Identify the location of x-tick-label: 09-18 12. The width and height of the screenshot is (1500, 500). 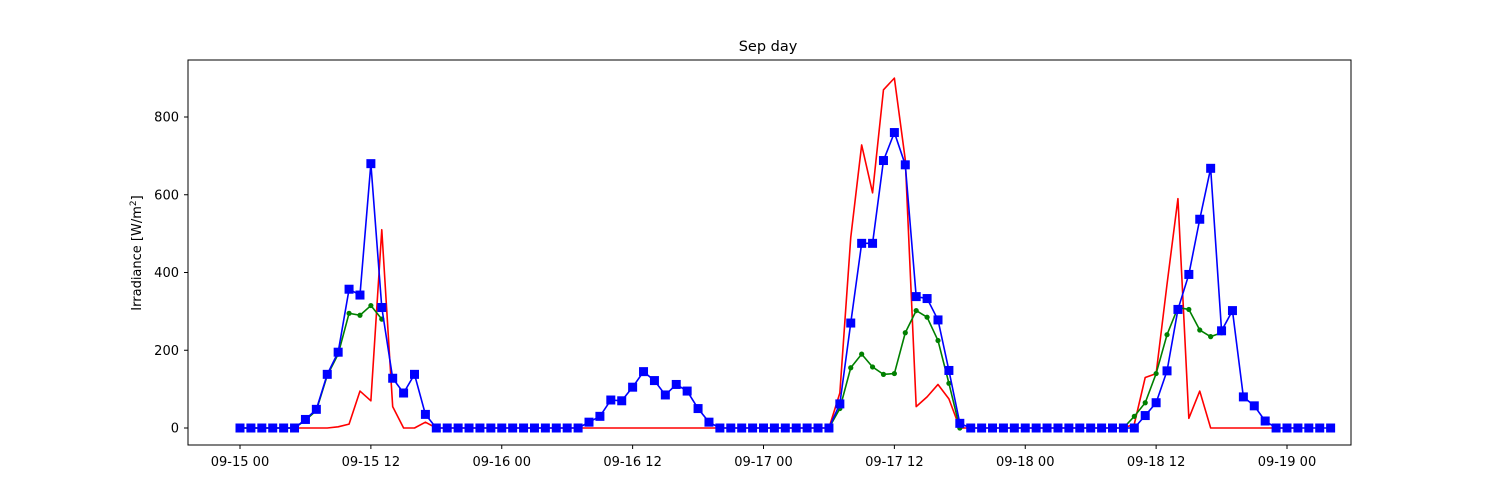
(1156, 462).